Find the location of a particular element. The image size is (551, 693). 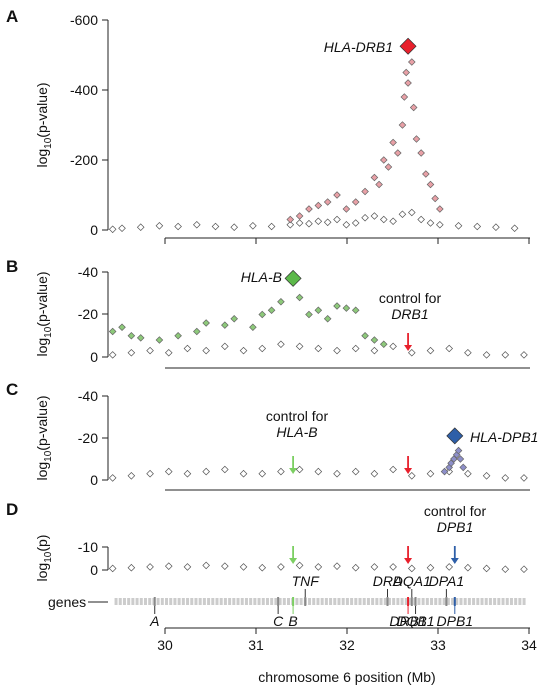

panel-c-lead-label: HLA-DPB1 is located at coordinates (504, 437).